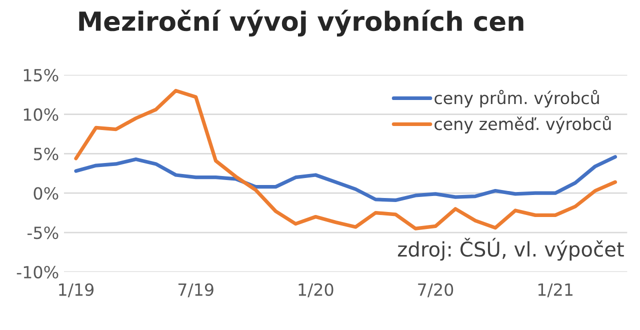  I want to click on x-tick-label: 1/21, so click(555, 290).